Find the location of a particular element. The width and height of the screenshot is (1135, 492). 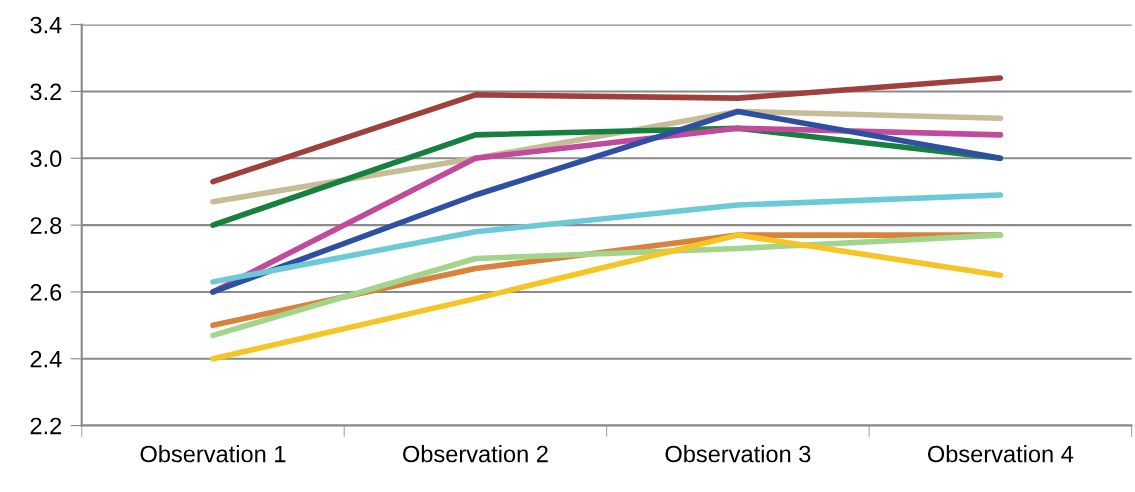

x-tick-label: Observation 3 is located at coordinates (738, 454).